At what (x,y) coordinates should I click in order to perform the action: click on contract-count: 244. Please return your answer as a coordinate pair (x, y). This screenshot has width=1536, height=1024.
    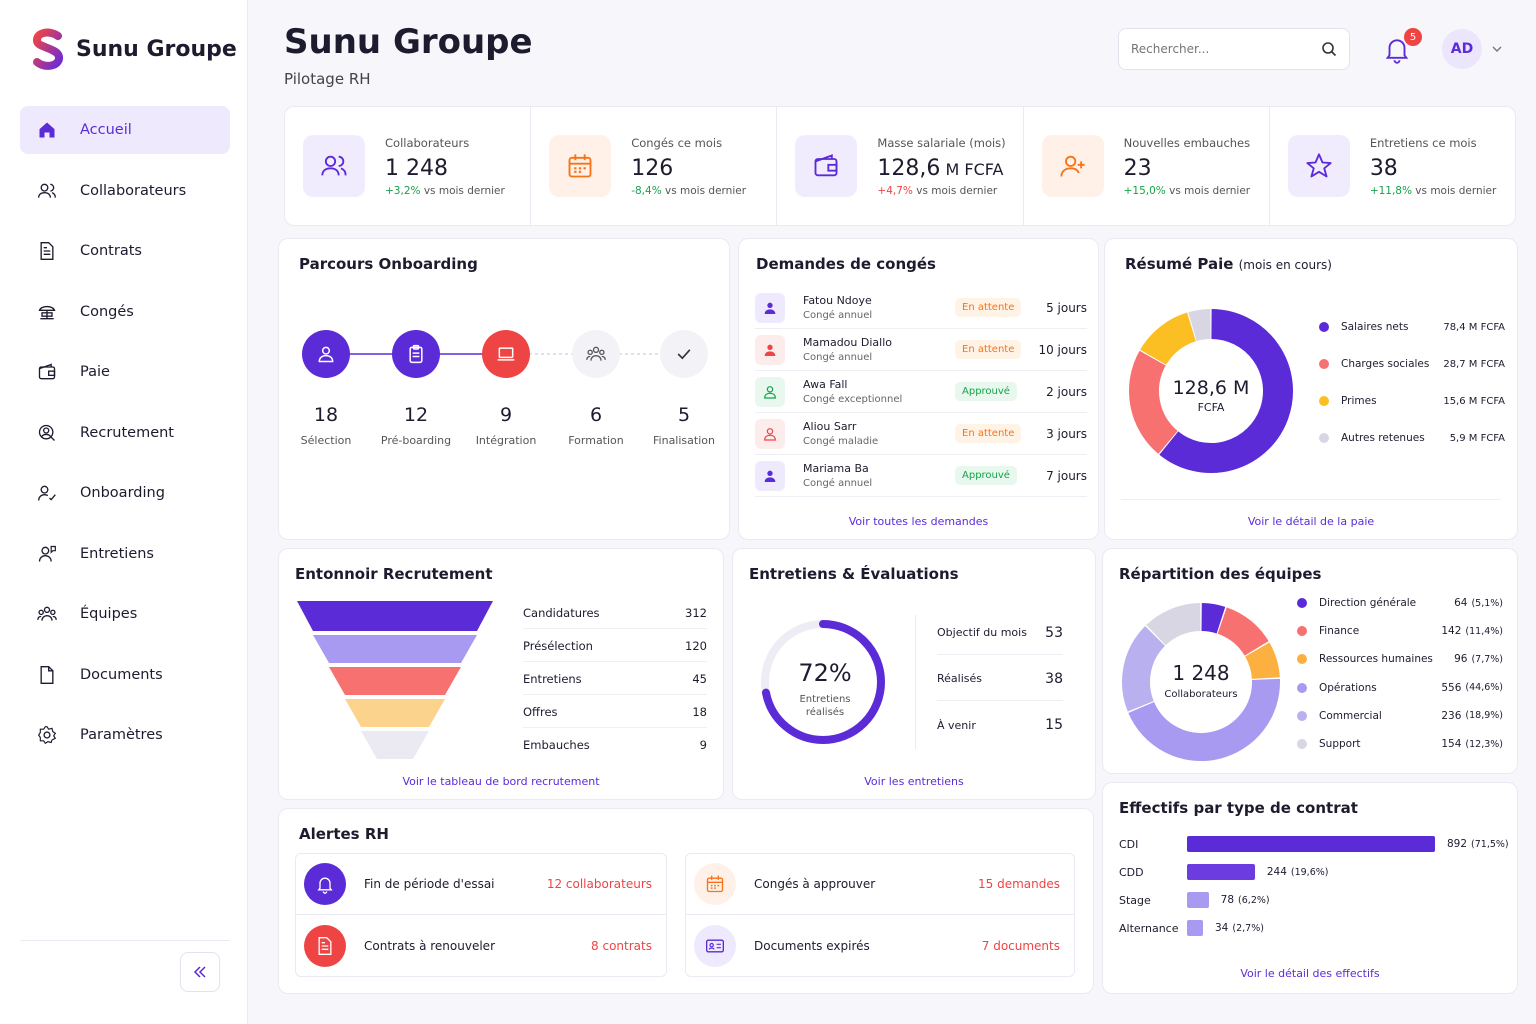
    Looking at the image, I should click on (1276, 872).